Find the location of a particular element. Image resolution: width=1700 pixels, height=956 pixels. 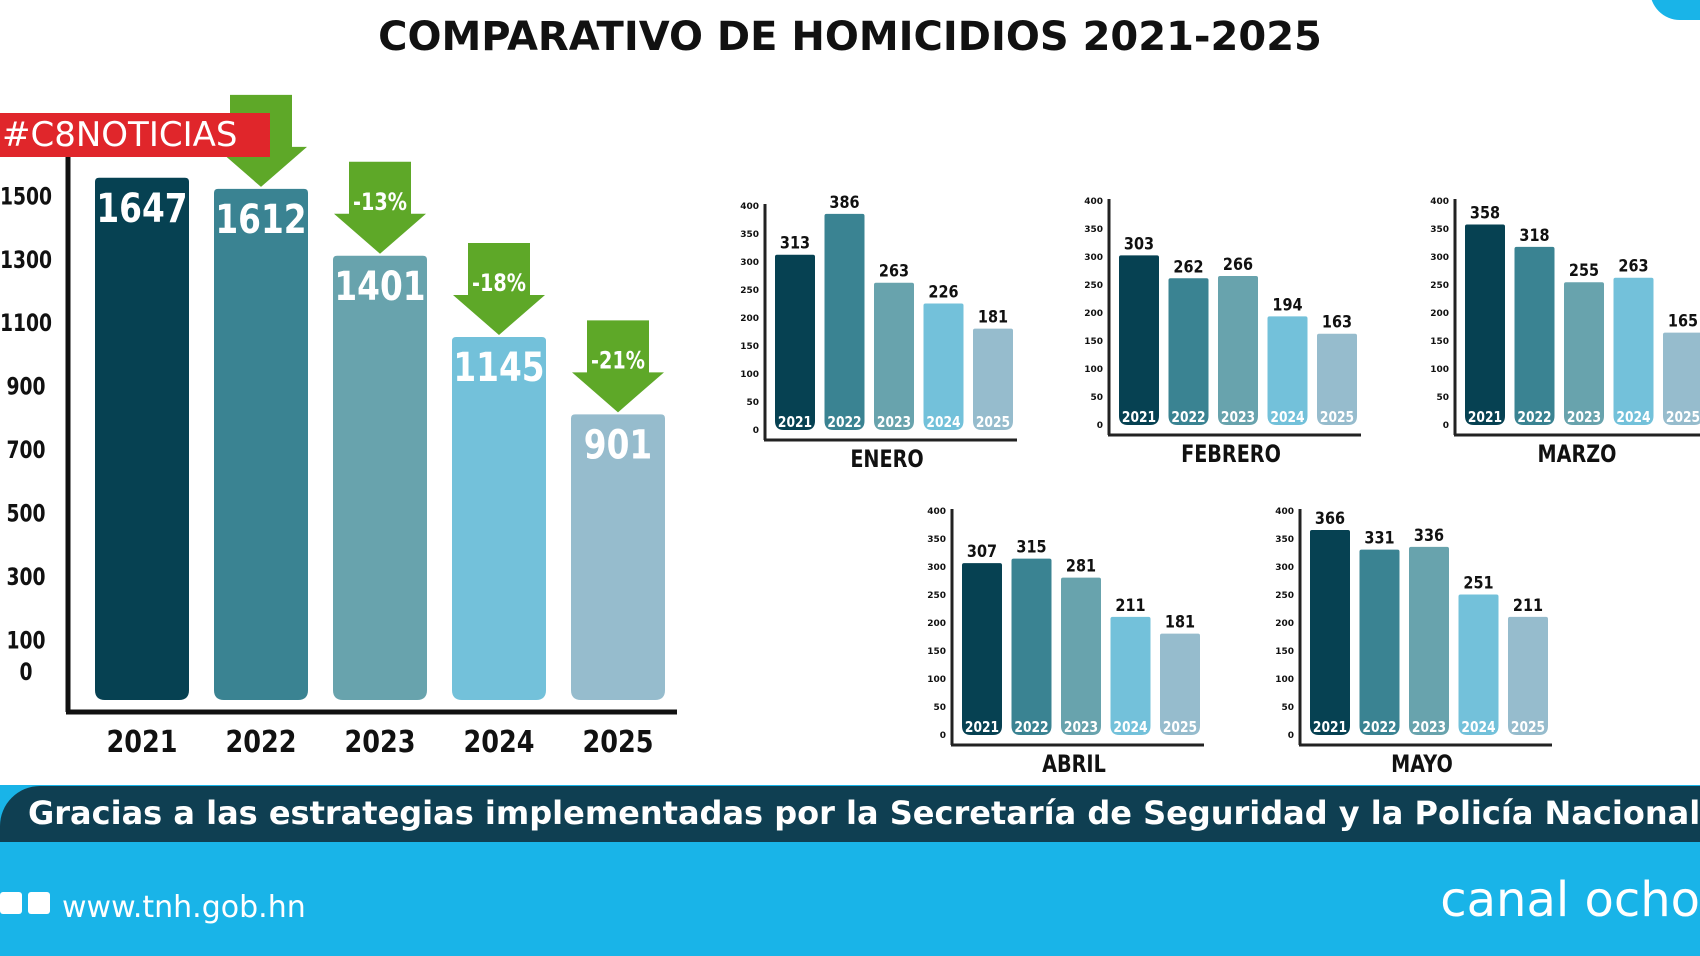

month-value-label: 331 is located at coordinates (1379, 537).